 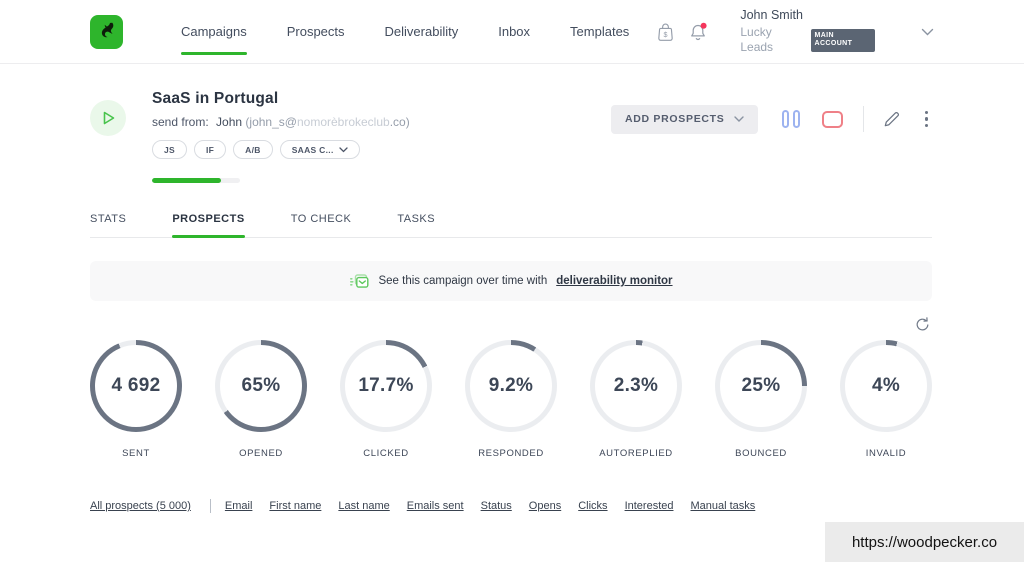 I want to click on tab-tasks: TASKS, so click(x=416, y=225).